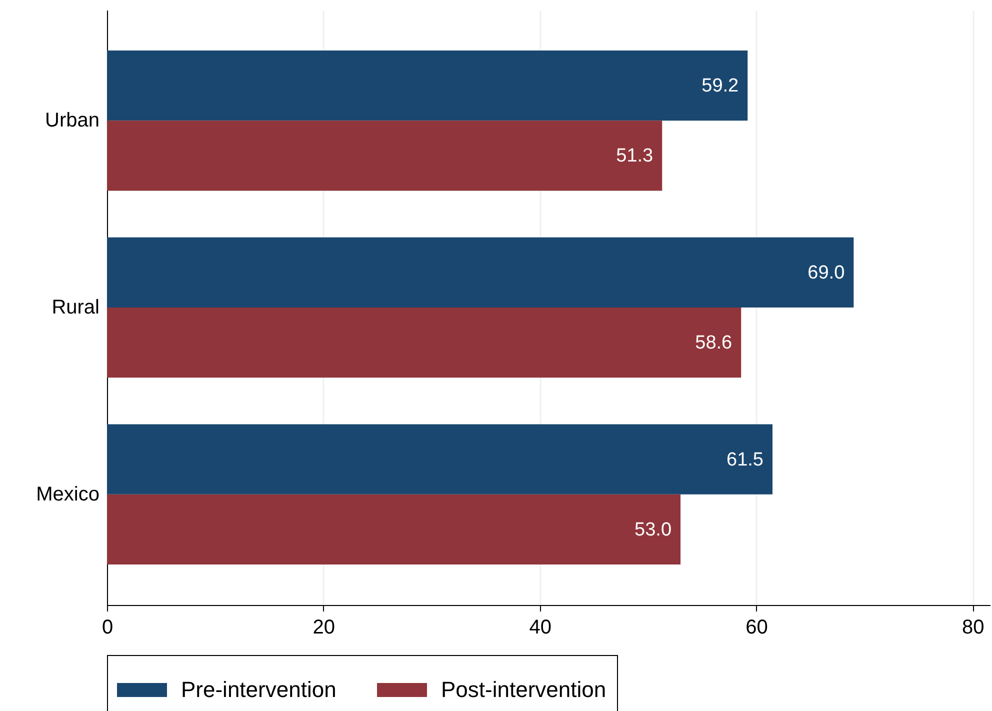 This screenshot has width=992, height=711. I want to click on data-label: 69.0, so click(826, 273).